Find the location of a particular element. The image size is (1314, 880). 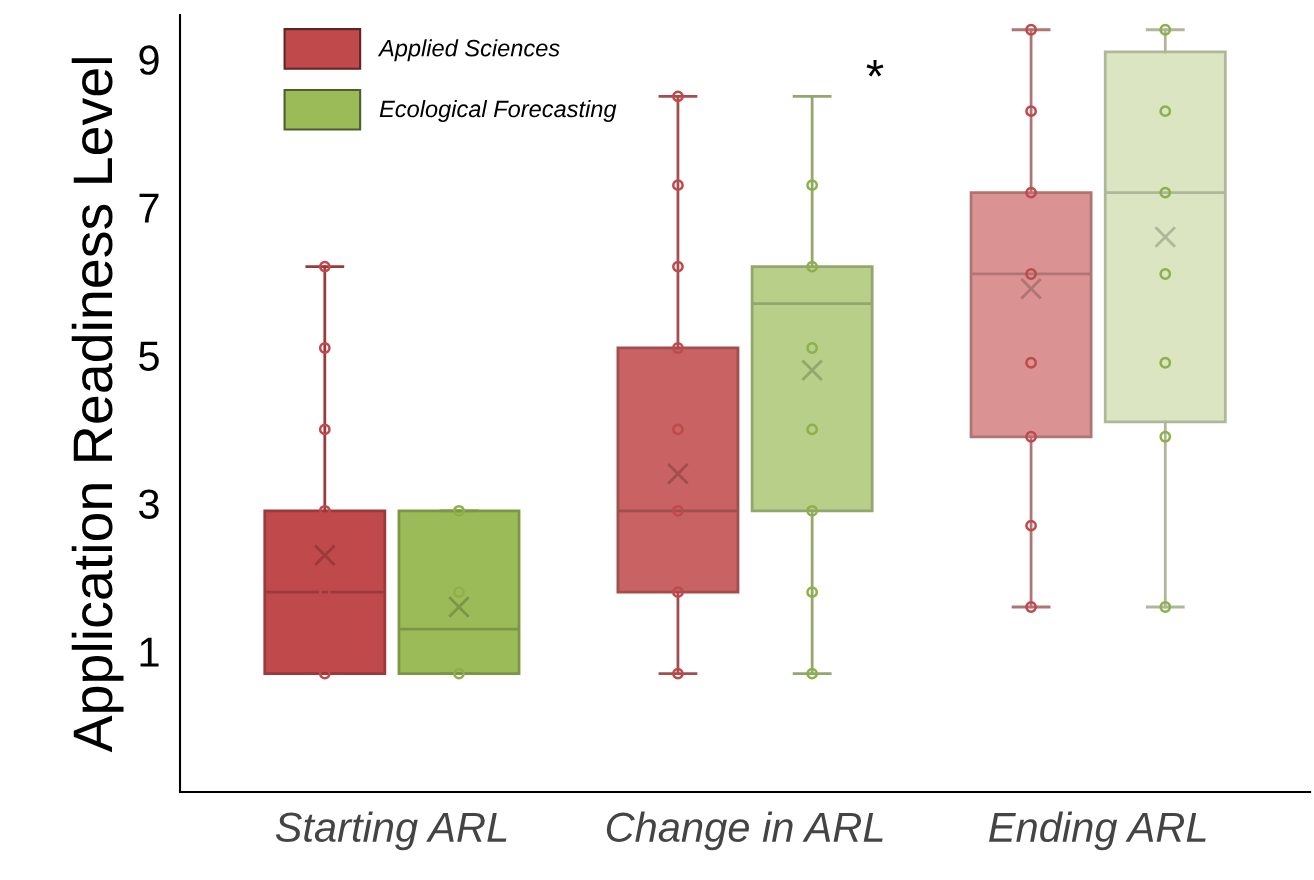

y-tick-label: 7 is located at coordinates (149, 208).